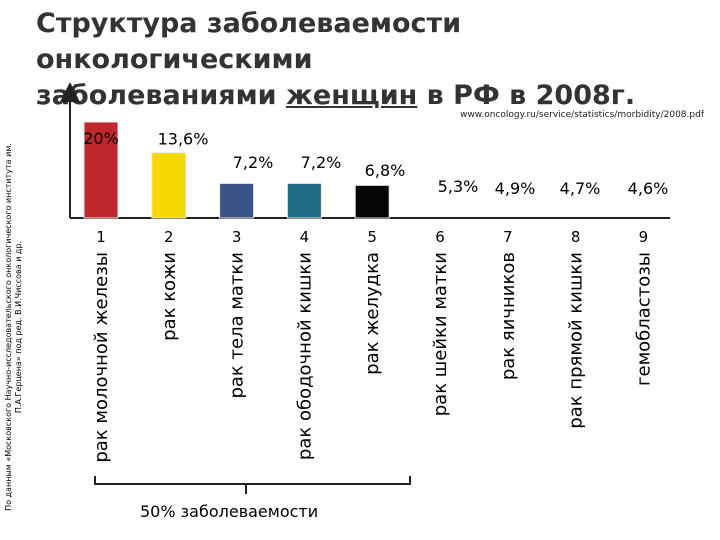 Image resolution: width=720 pixels, height=540 pixels. Describe the element at coordinates (352, 95) in the screenshot. I see `title-line2-underlined: женщин` at that location.